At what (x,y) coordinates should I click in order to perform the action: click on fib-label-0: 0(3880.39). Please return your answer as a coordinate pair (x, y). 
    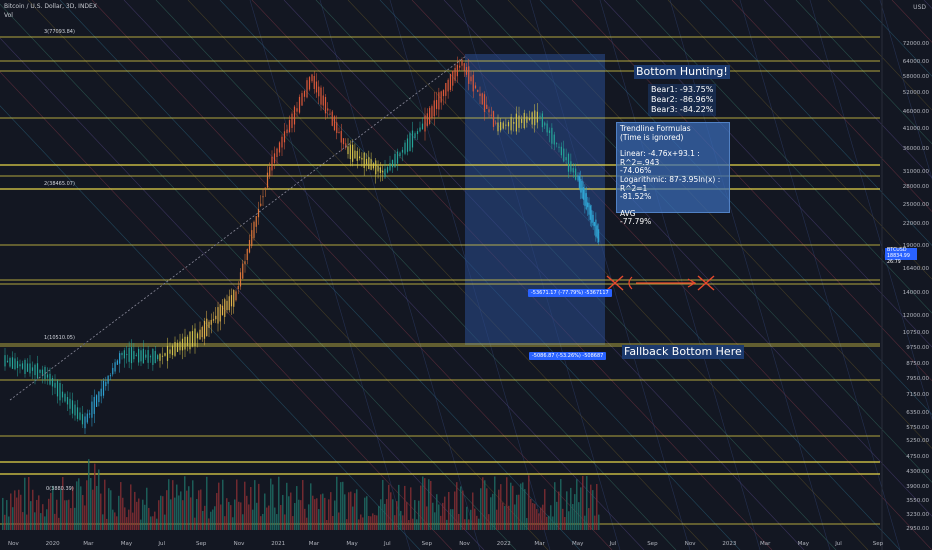
    Looking at the image, I should click on (60, 489).